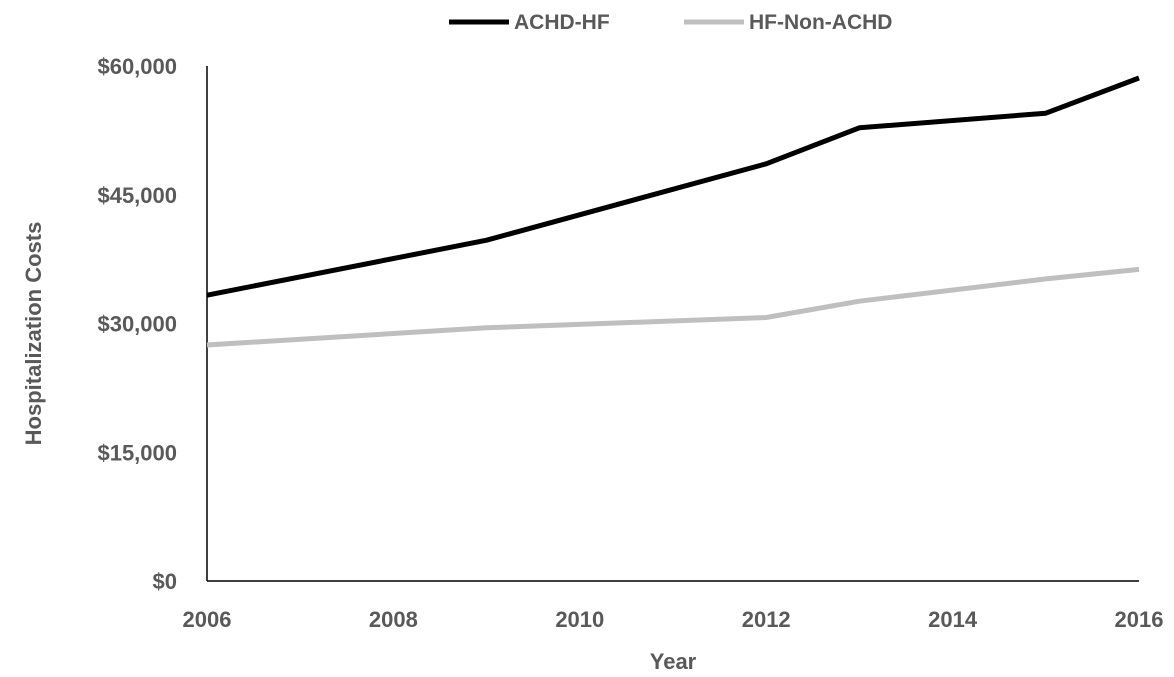  I want to click on y-tick-label: $60,000, so click(137, 66).